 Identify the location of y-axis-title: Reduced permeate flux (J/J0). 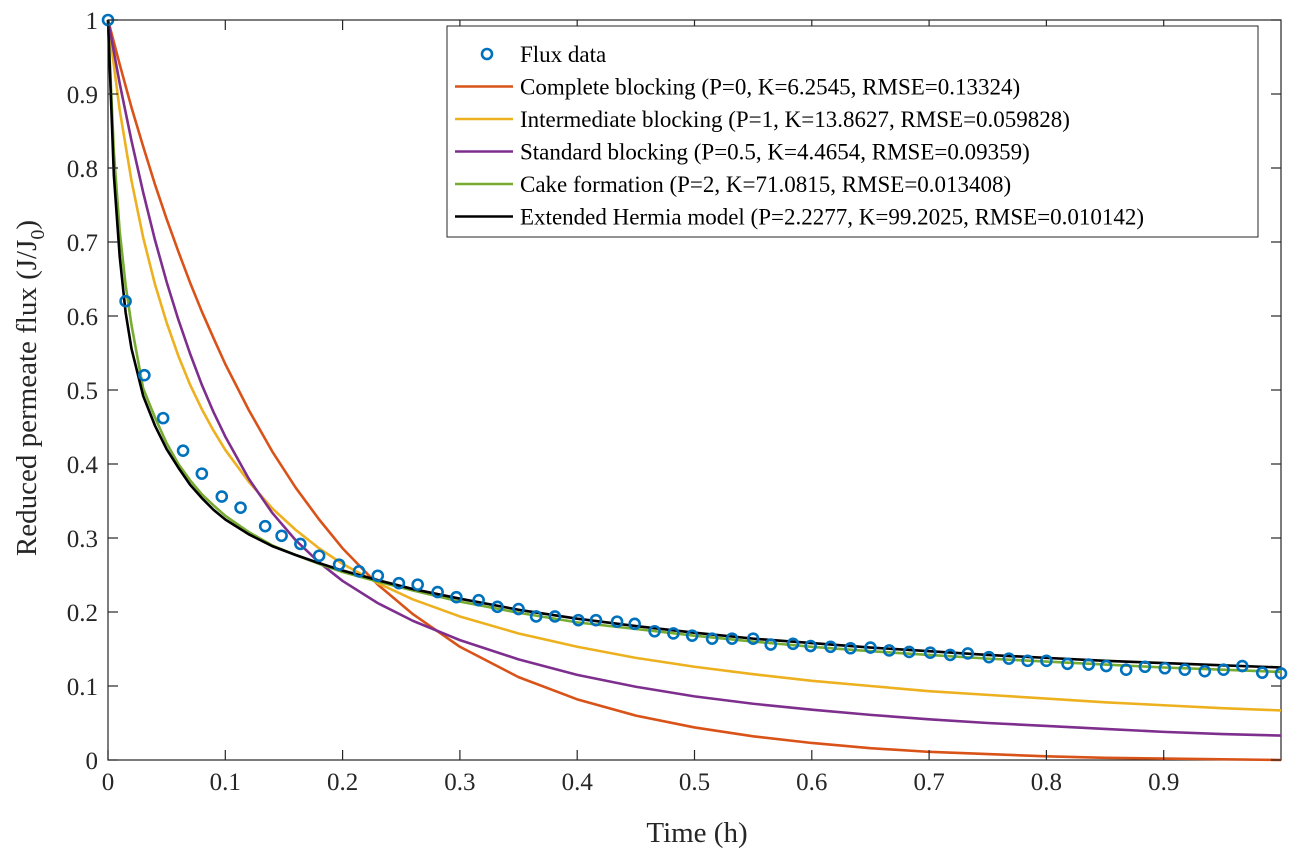
(30, 388).